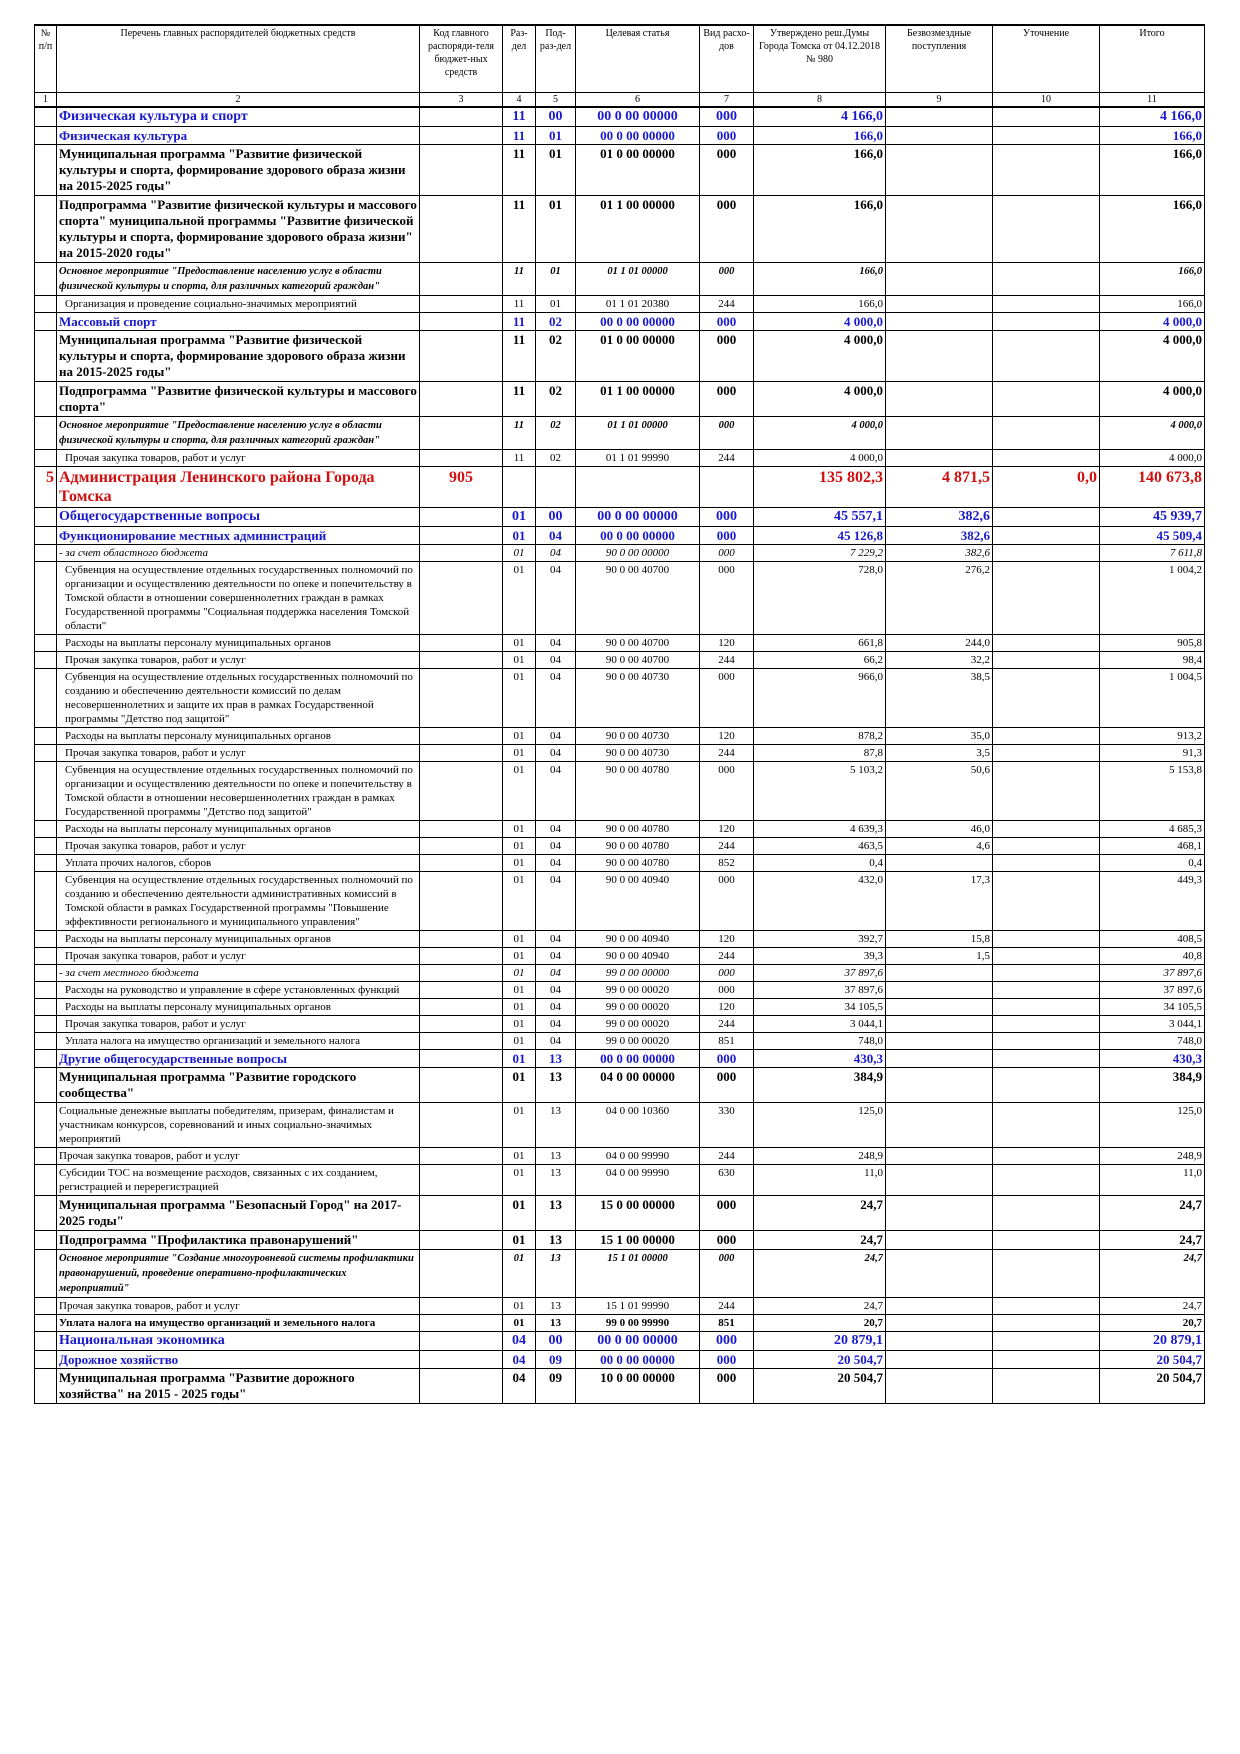 This screenshot has width=1240, height=1754. What do you see at coordinates (637, 829) in the screenshot?
I see `table-cell: 90 0 00 40780` at bounding box center [637, 829].